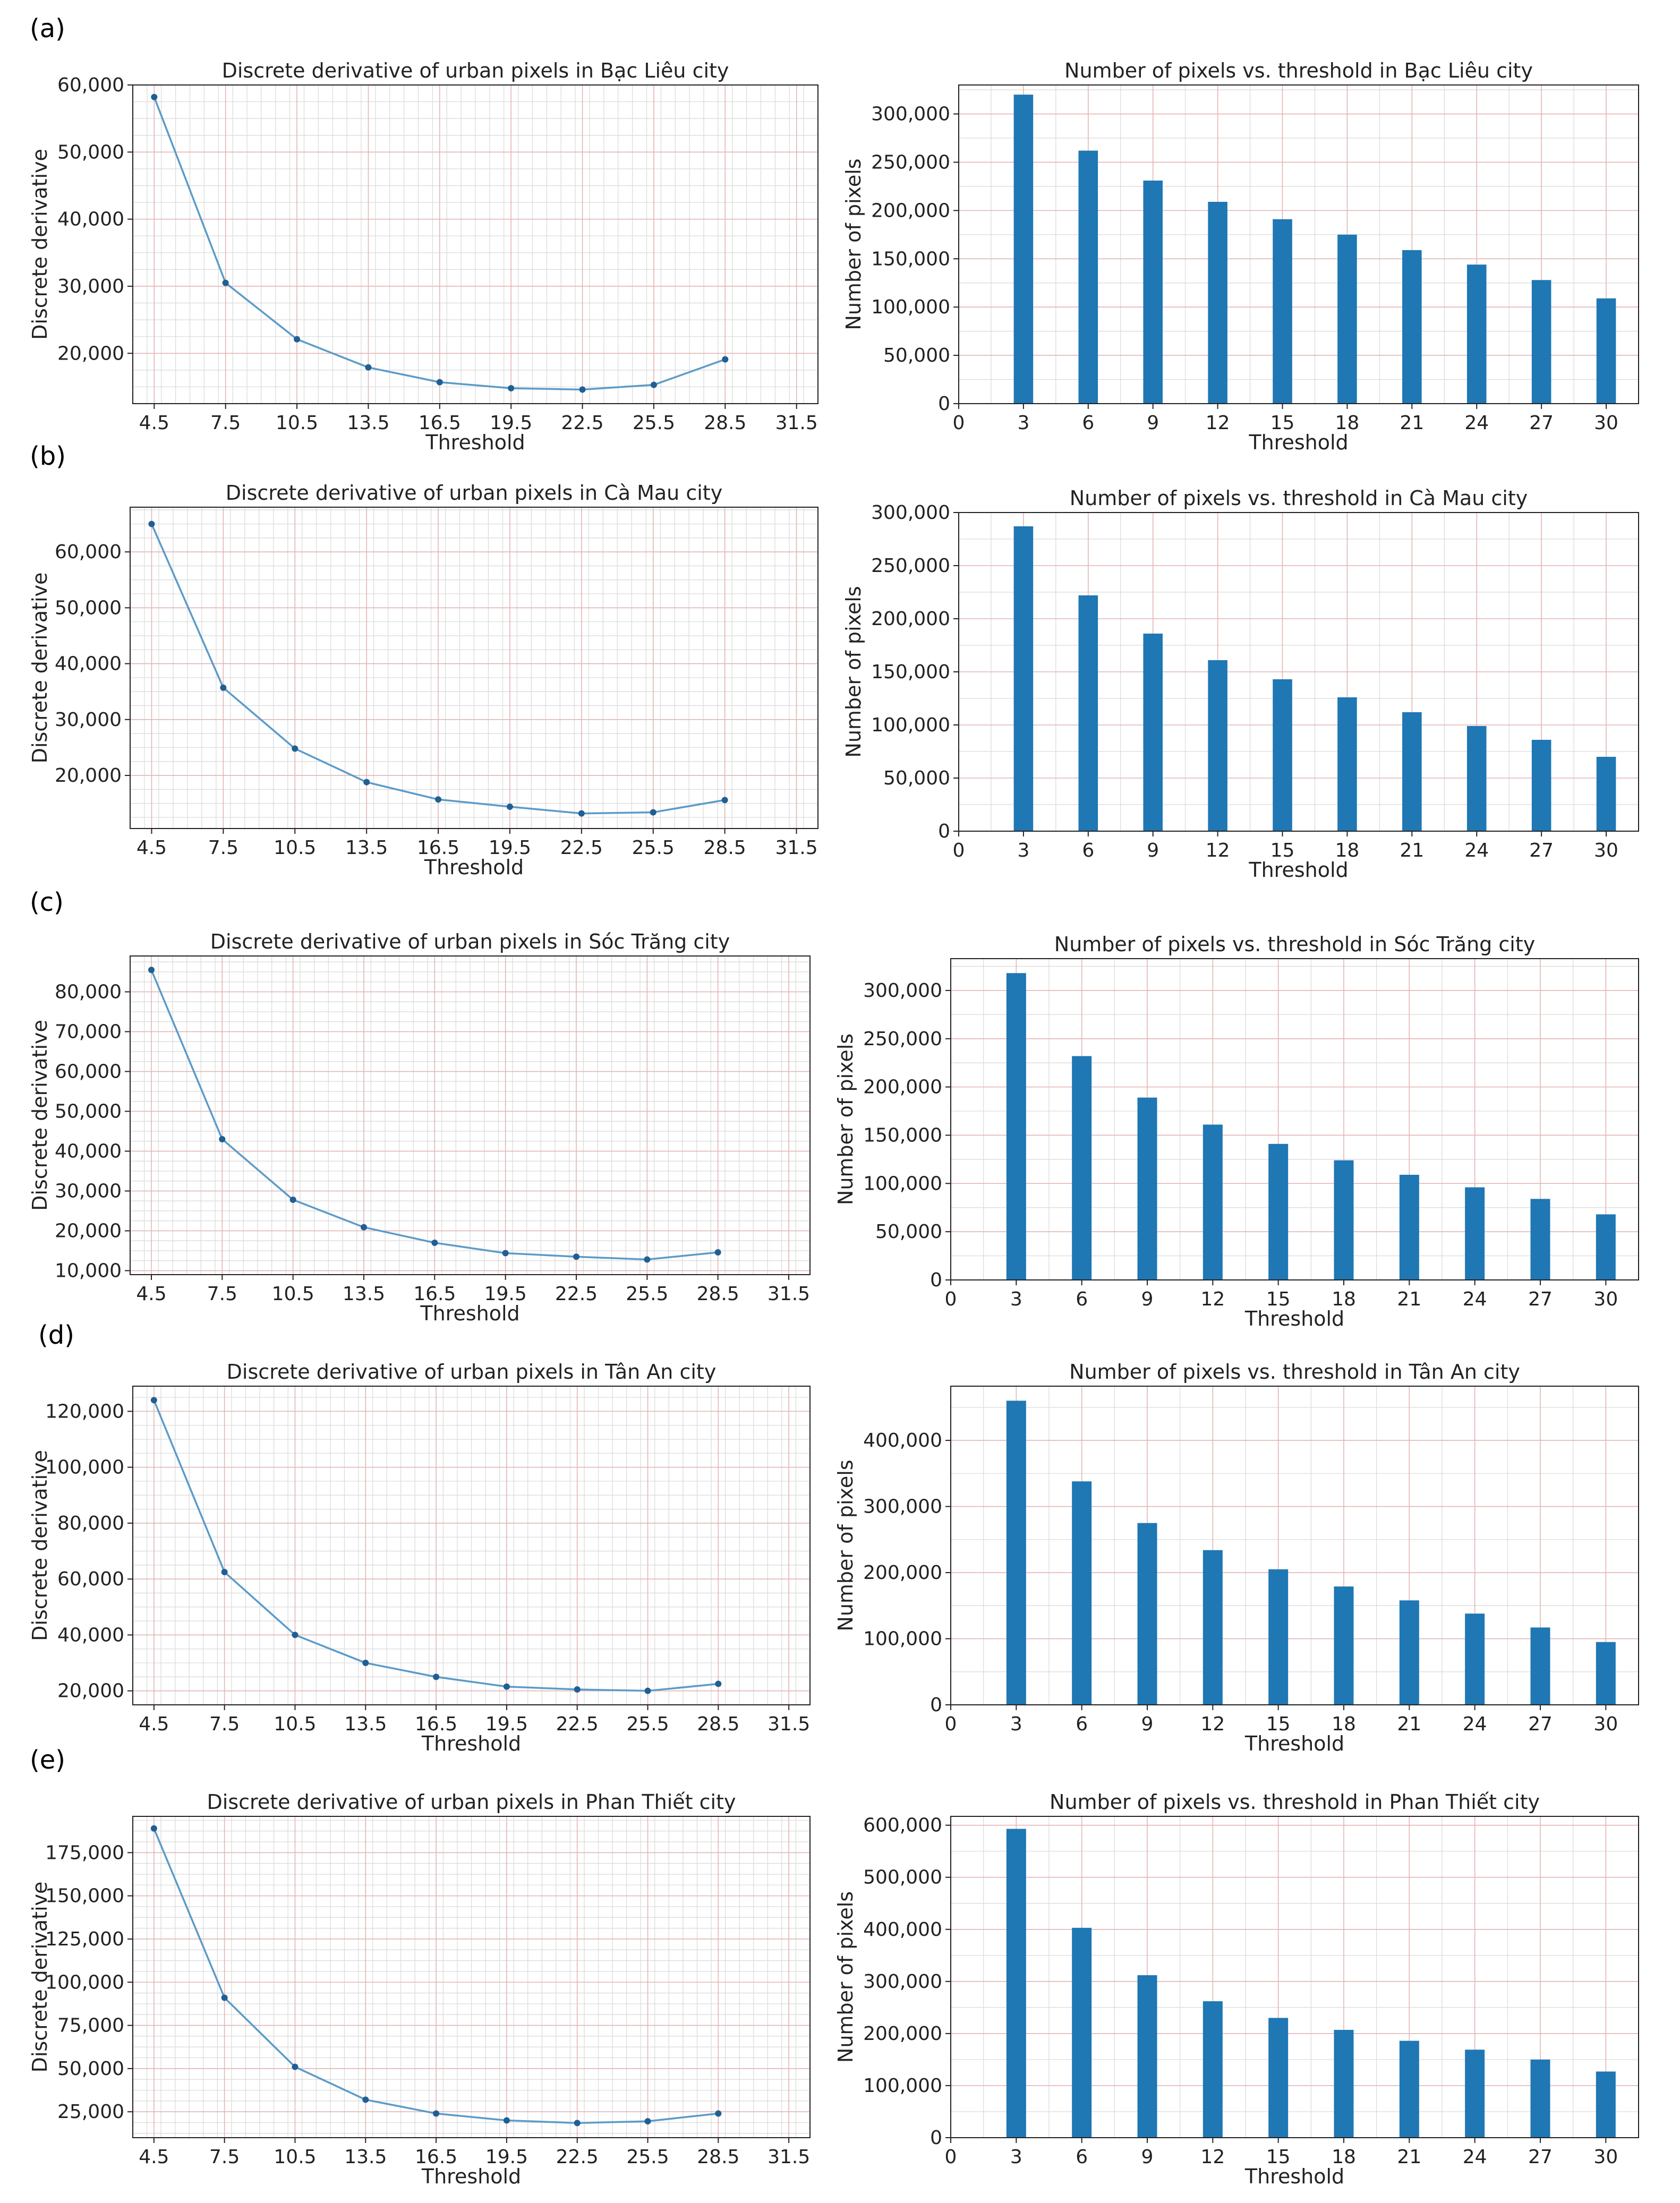  What do you see at coordinates (1082, 2157) in the screenshot?
I see `x-tick-label: 6` at bounding box center [1082, 2157].